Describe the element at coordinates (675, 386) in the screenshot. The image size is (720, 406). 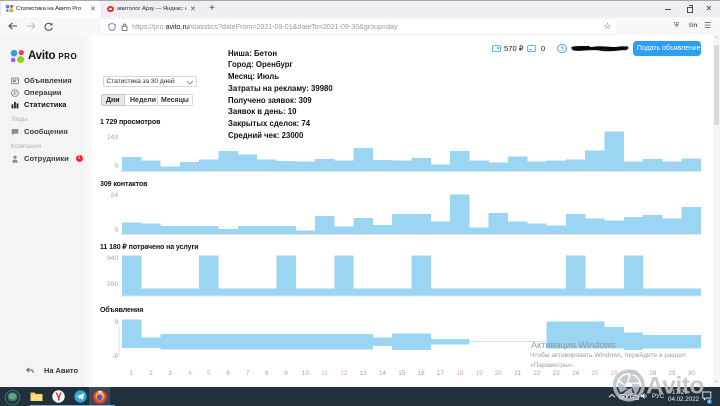
I see `svg-text: Avito` at that location.